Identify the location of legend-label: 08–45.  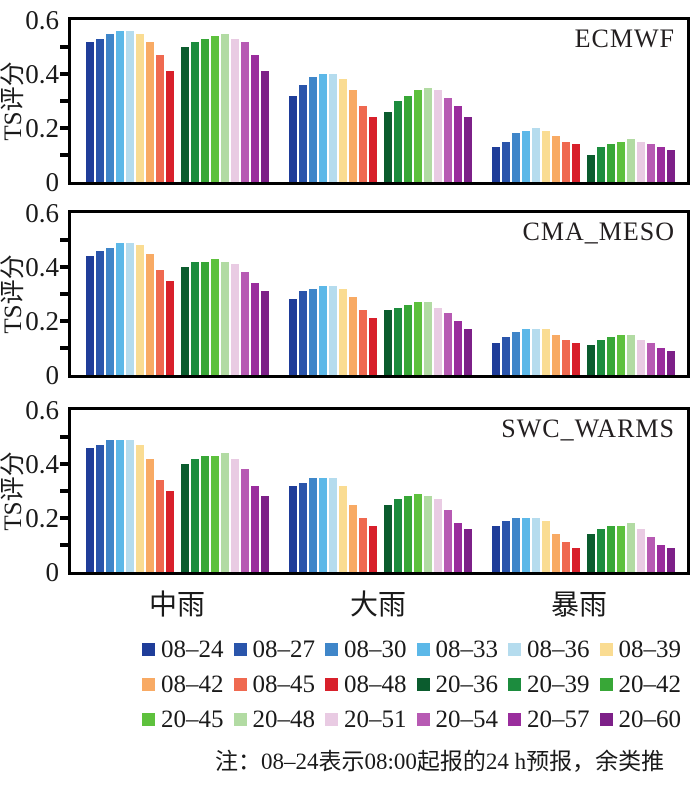
(284, 684).